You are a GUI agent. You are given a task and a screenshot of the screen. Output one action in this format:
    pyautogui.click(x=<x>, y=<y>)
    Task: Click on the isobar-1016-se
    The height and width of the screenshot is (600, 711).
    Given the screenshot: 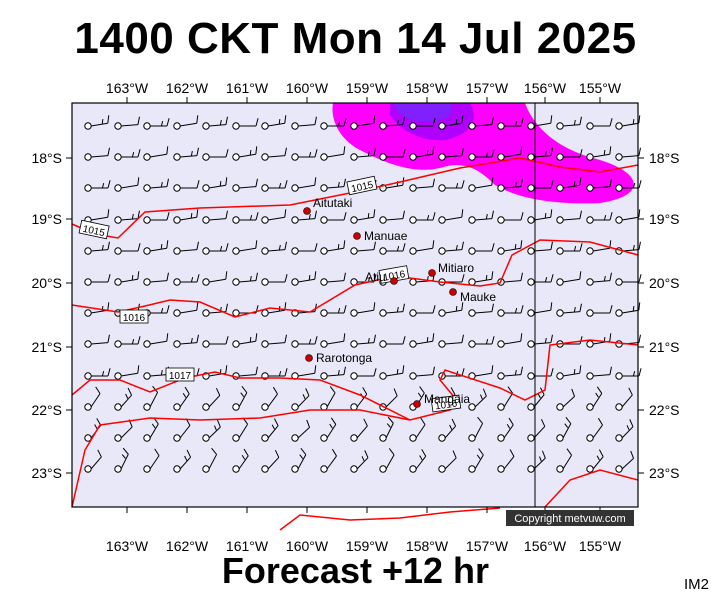 What is the action you would take?
    pyautogui.click(x=591, y=488)
    